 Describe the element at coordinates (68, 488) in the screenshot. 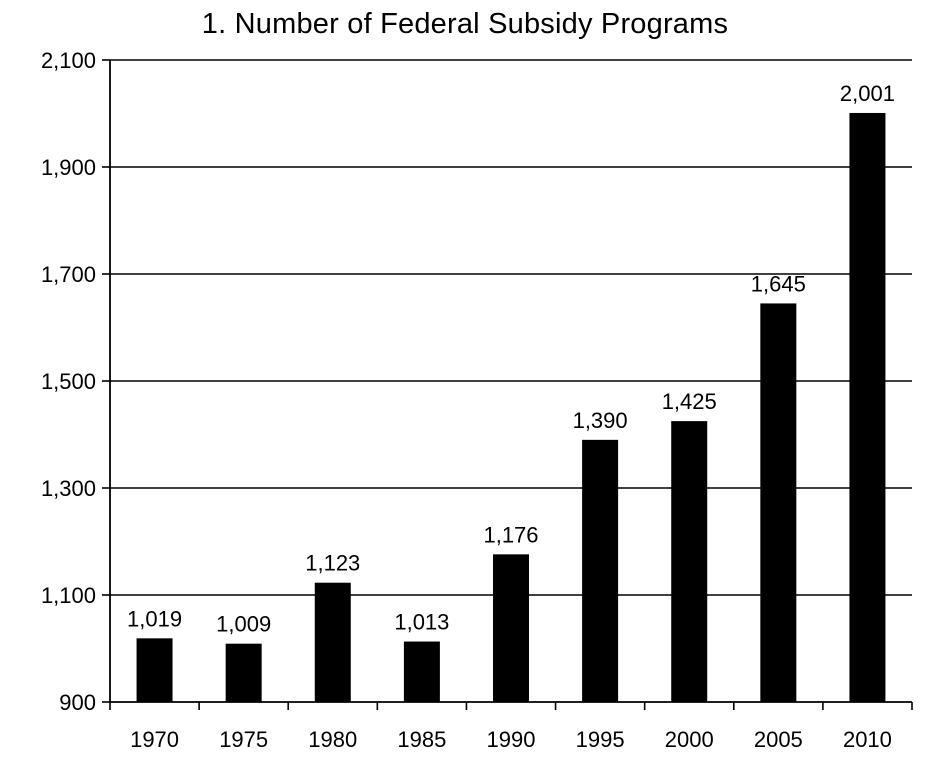

I see `y-tick-label: 1,300` at that location.